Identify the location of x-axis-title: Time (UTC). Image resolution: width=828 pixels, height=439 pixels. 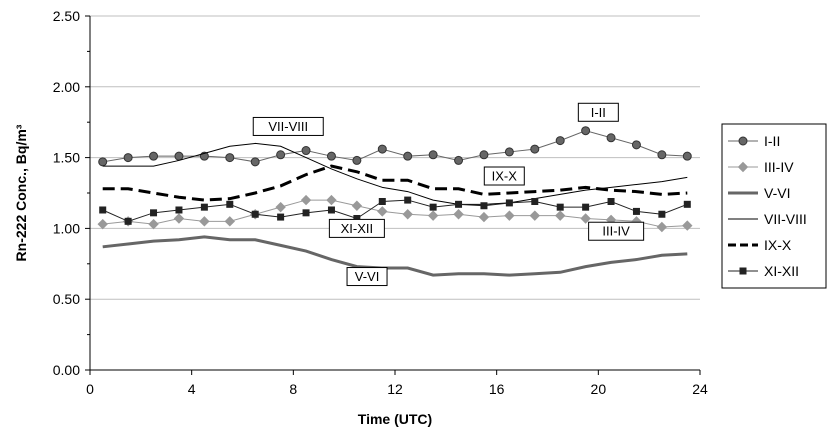
(395, 419).